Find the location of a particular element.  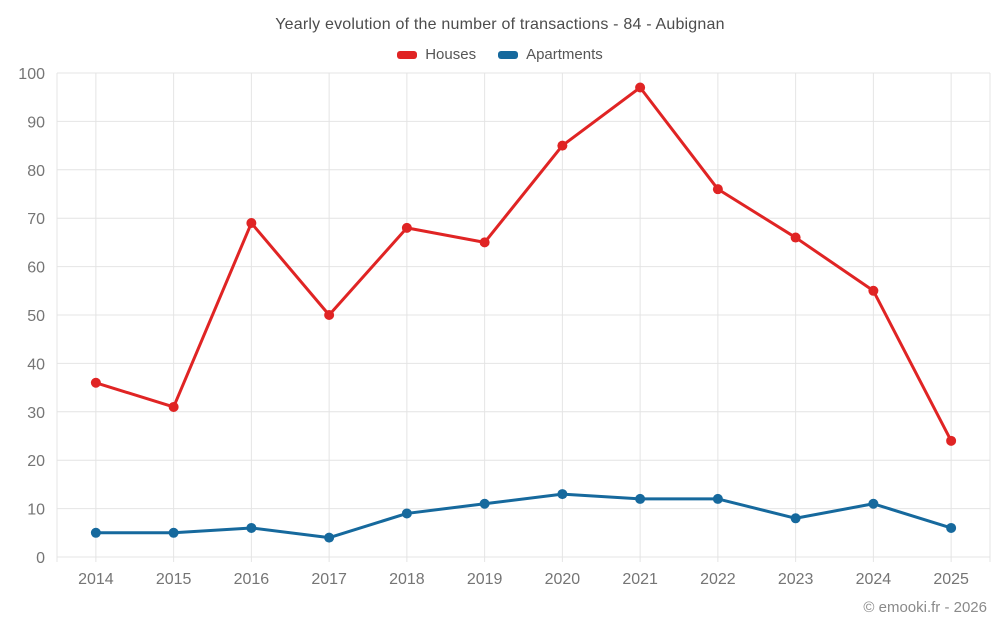

y-axis-tick-label: 0 is located at coordinates (40, 558).